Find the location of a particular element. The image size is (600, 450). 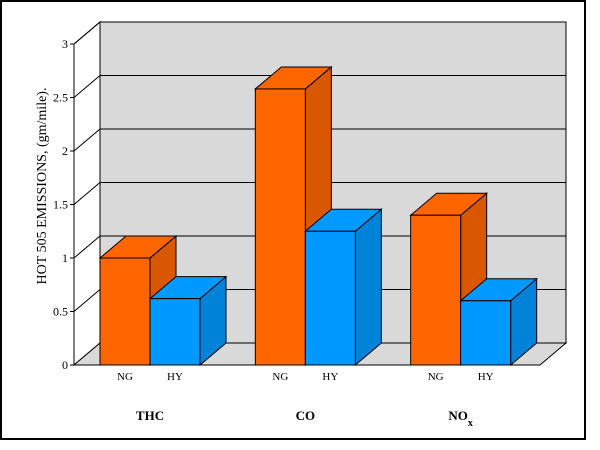

y-tick-label: 3 is located at coordinates (65, 44).